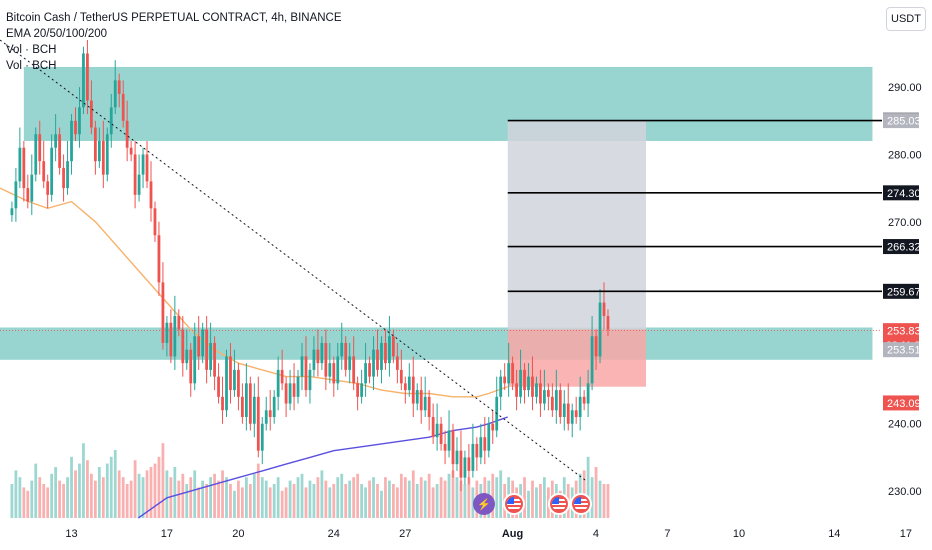 The height and width of the screenshot is (550, 932). I want to click on time-tick-label: 24, so click(334, 534).